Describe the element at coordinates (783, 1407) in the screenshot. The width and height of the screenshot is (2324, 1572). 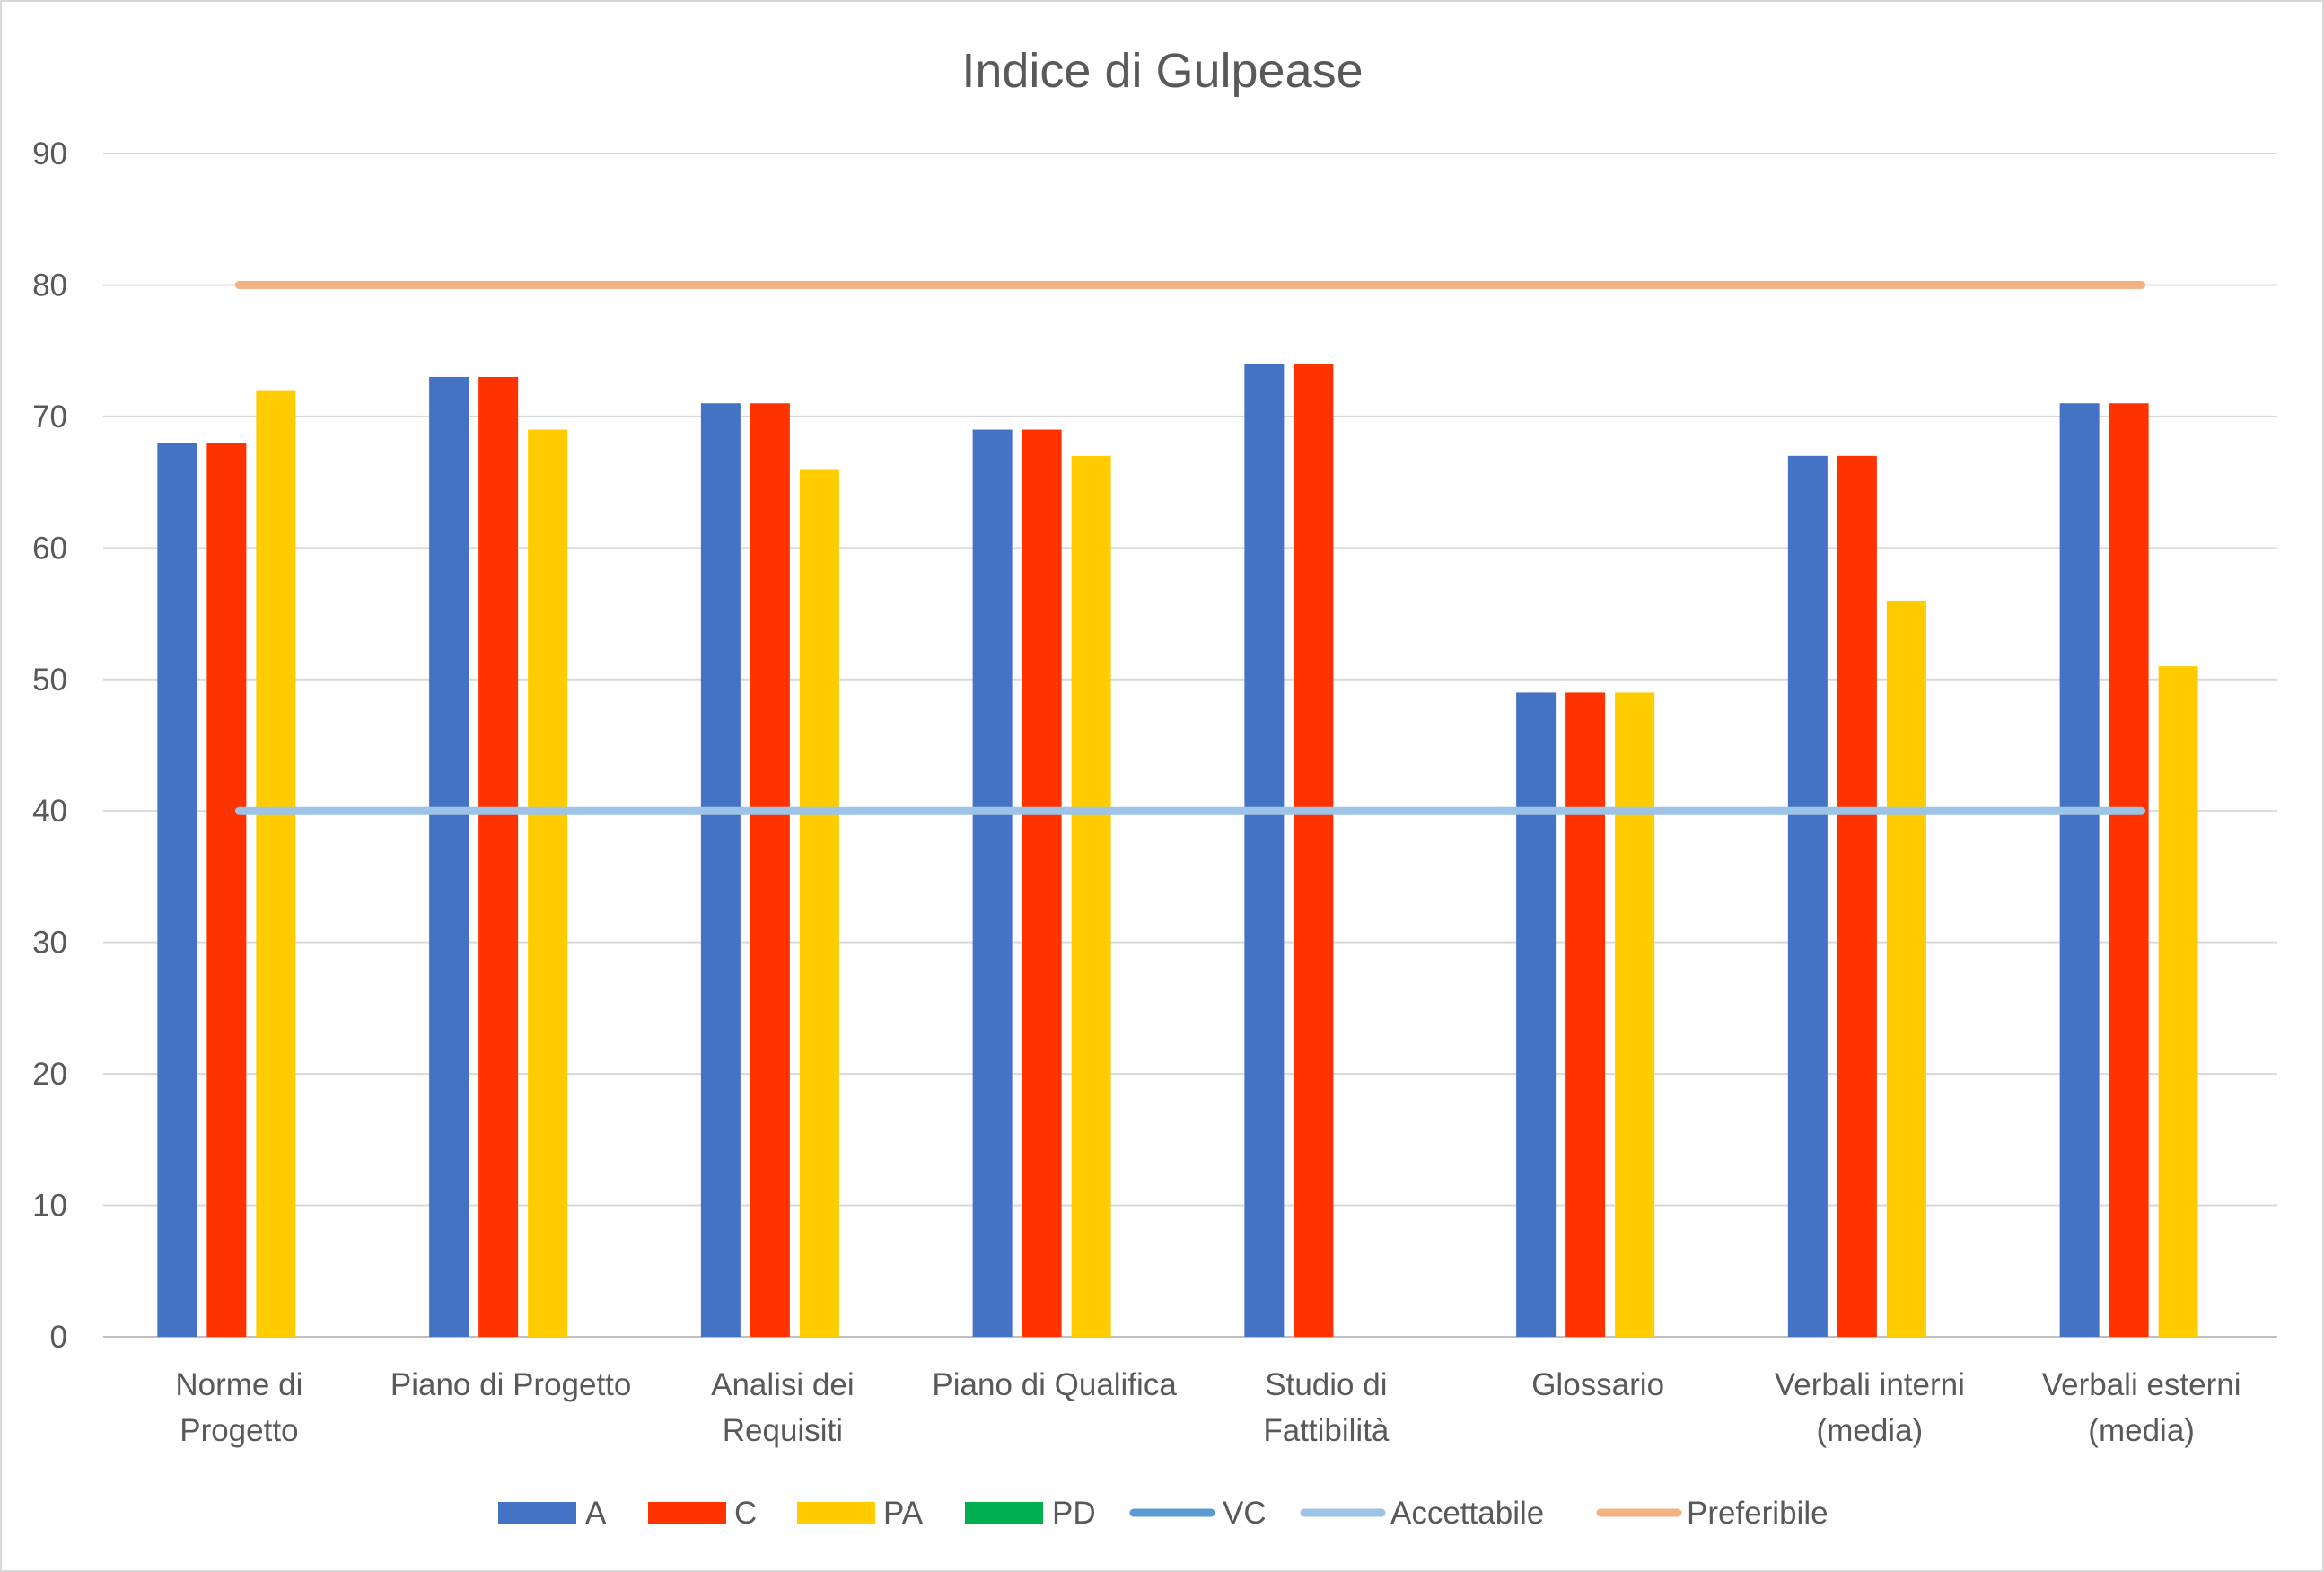
I see `x-category-label: Analisi dei Requisiti` at that location.